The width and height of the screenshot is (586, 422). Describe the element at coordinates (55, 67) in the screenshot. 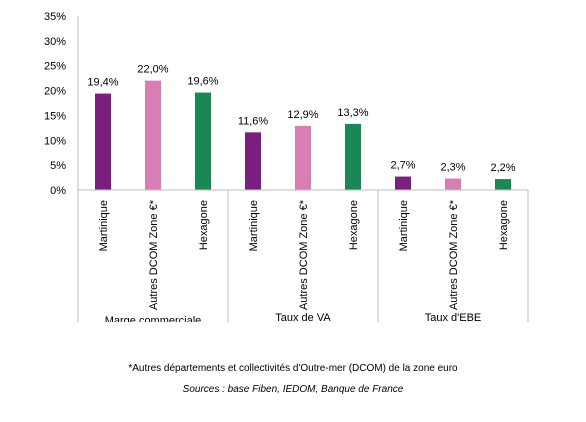

I see `y-tick-label: 25%` at that location.